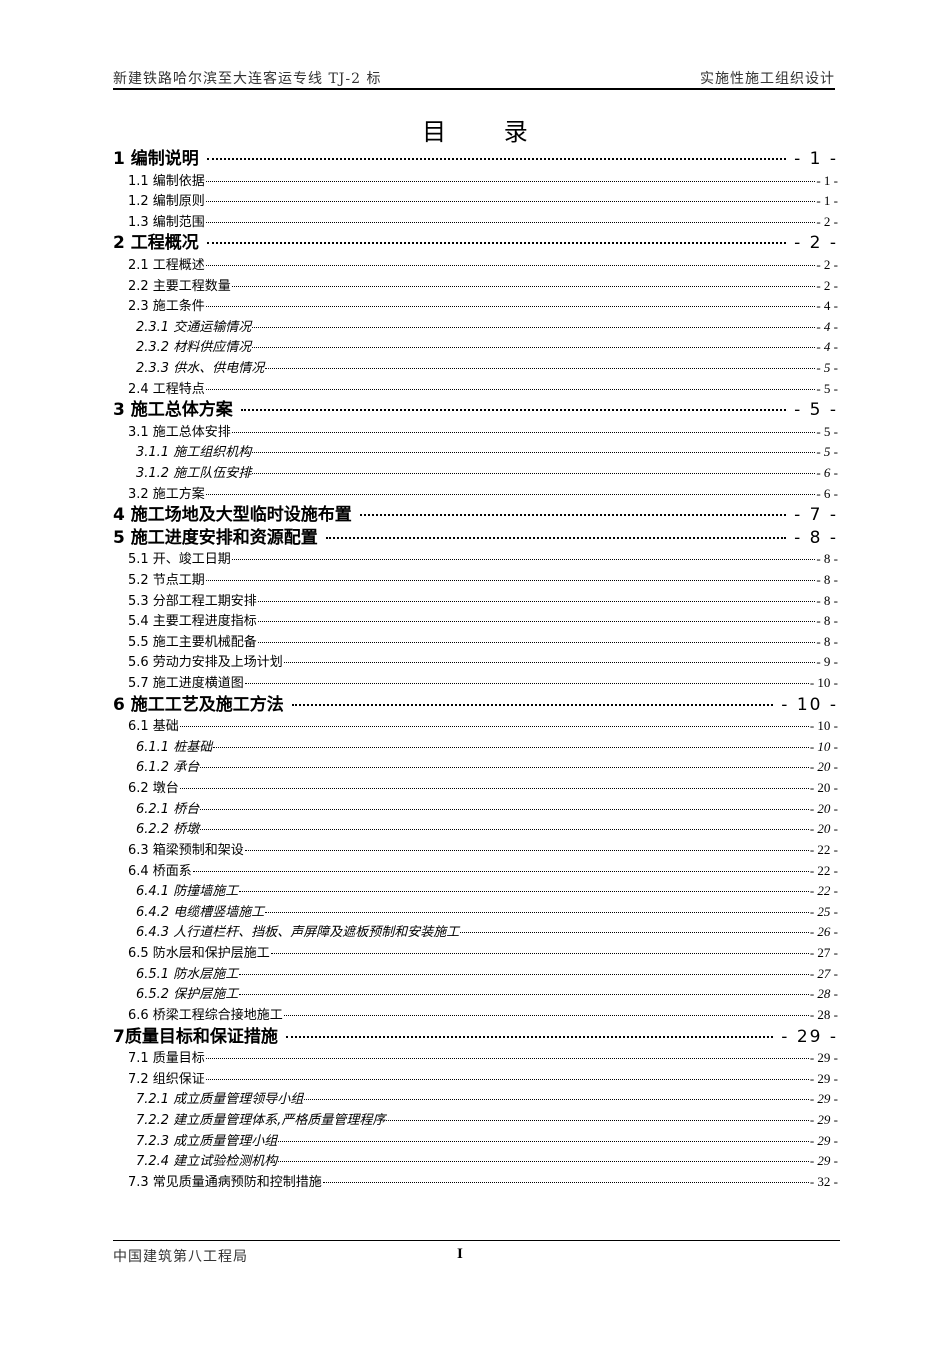 The height and width of the screenshot is (1345, 950). I want to click on toc-title: 目 录, so click(475, 132).